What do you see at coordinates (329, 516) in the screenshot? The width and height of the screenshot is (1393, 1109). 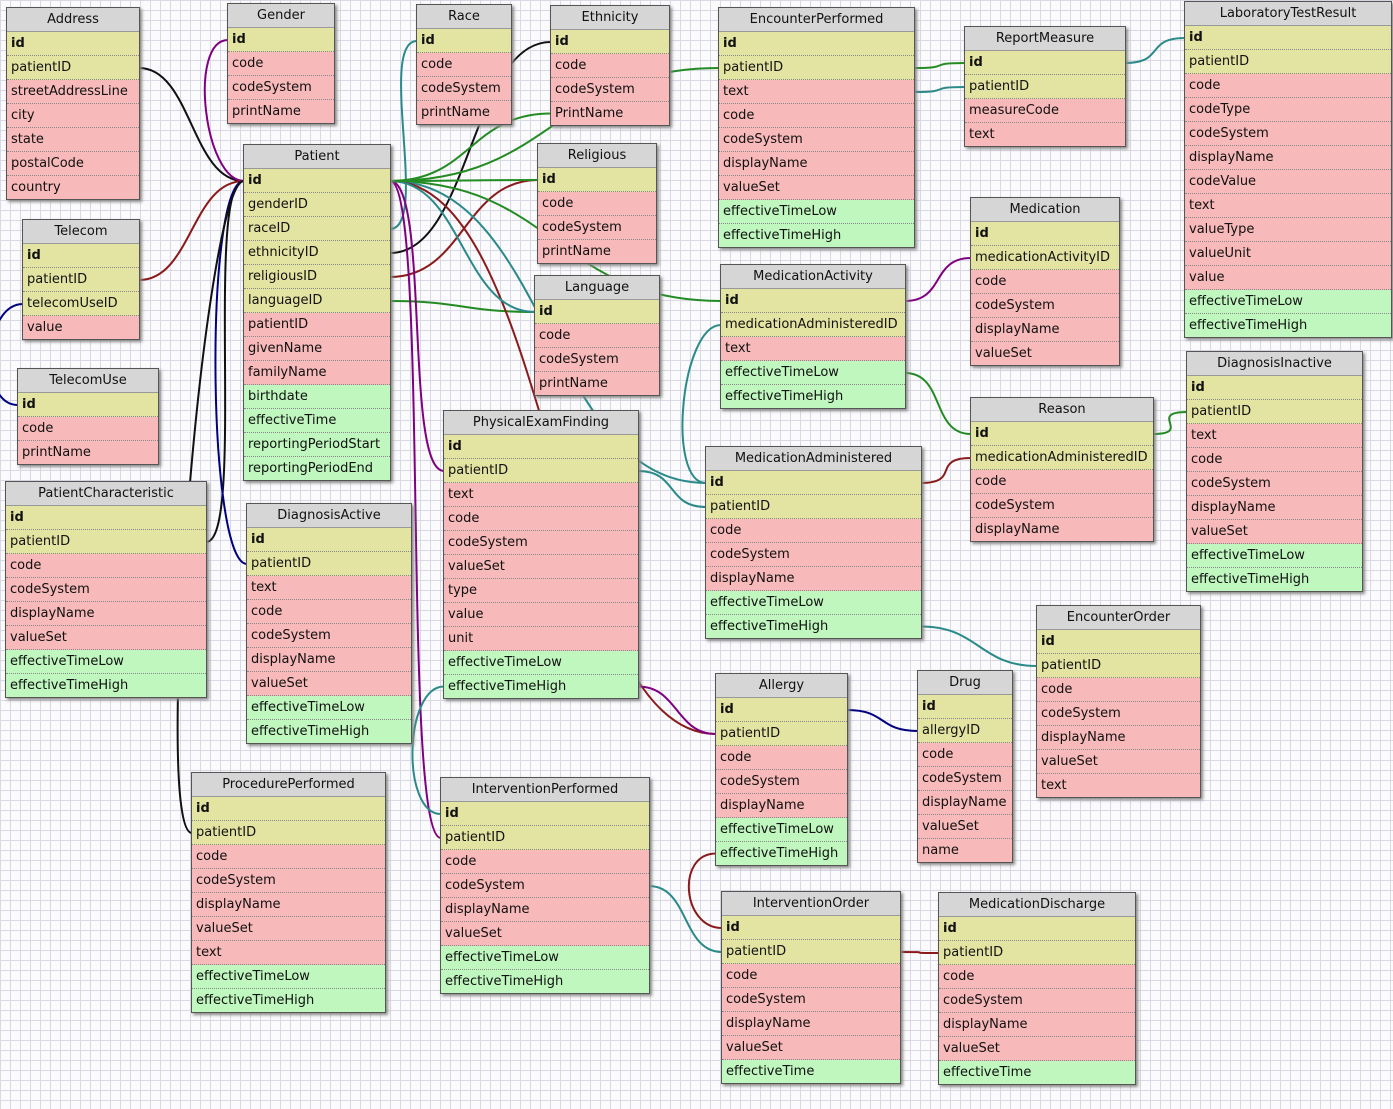 I see `table-title: DiagnosisActive` at bounding box center [329, 516].